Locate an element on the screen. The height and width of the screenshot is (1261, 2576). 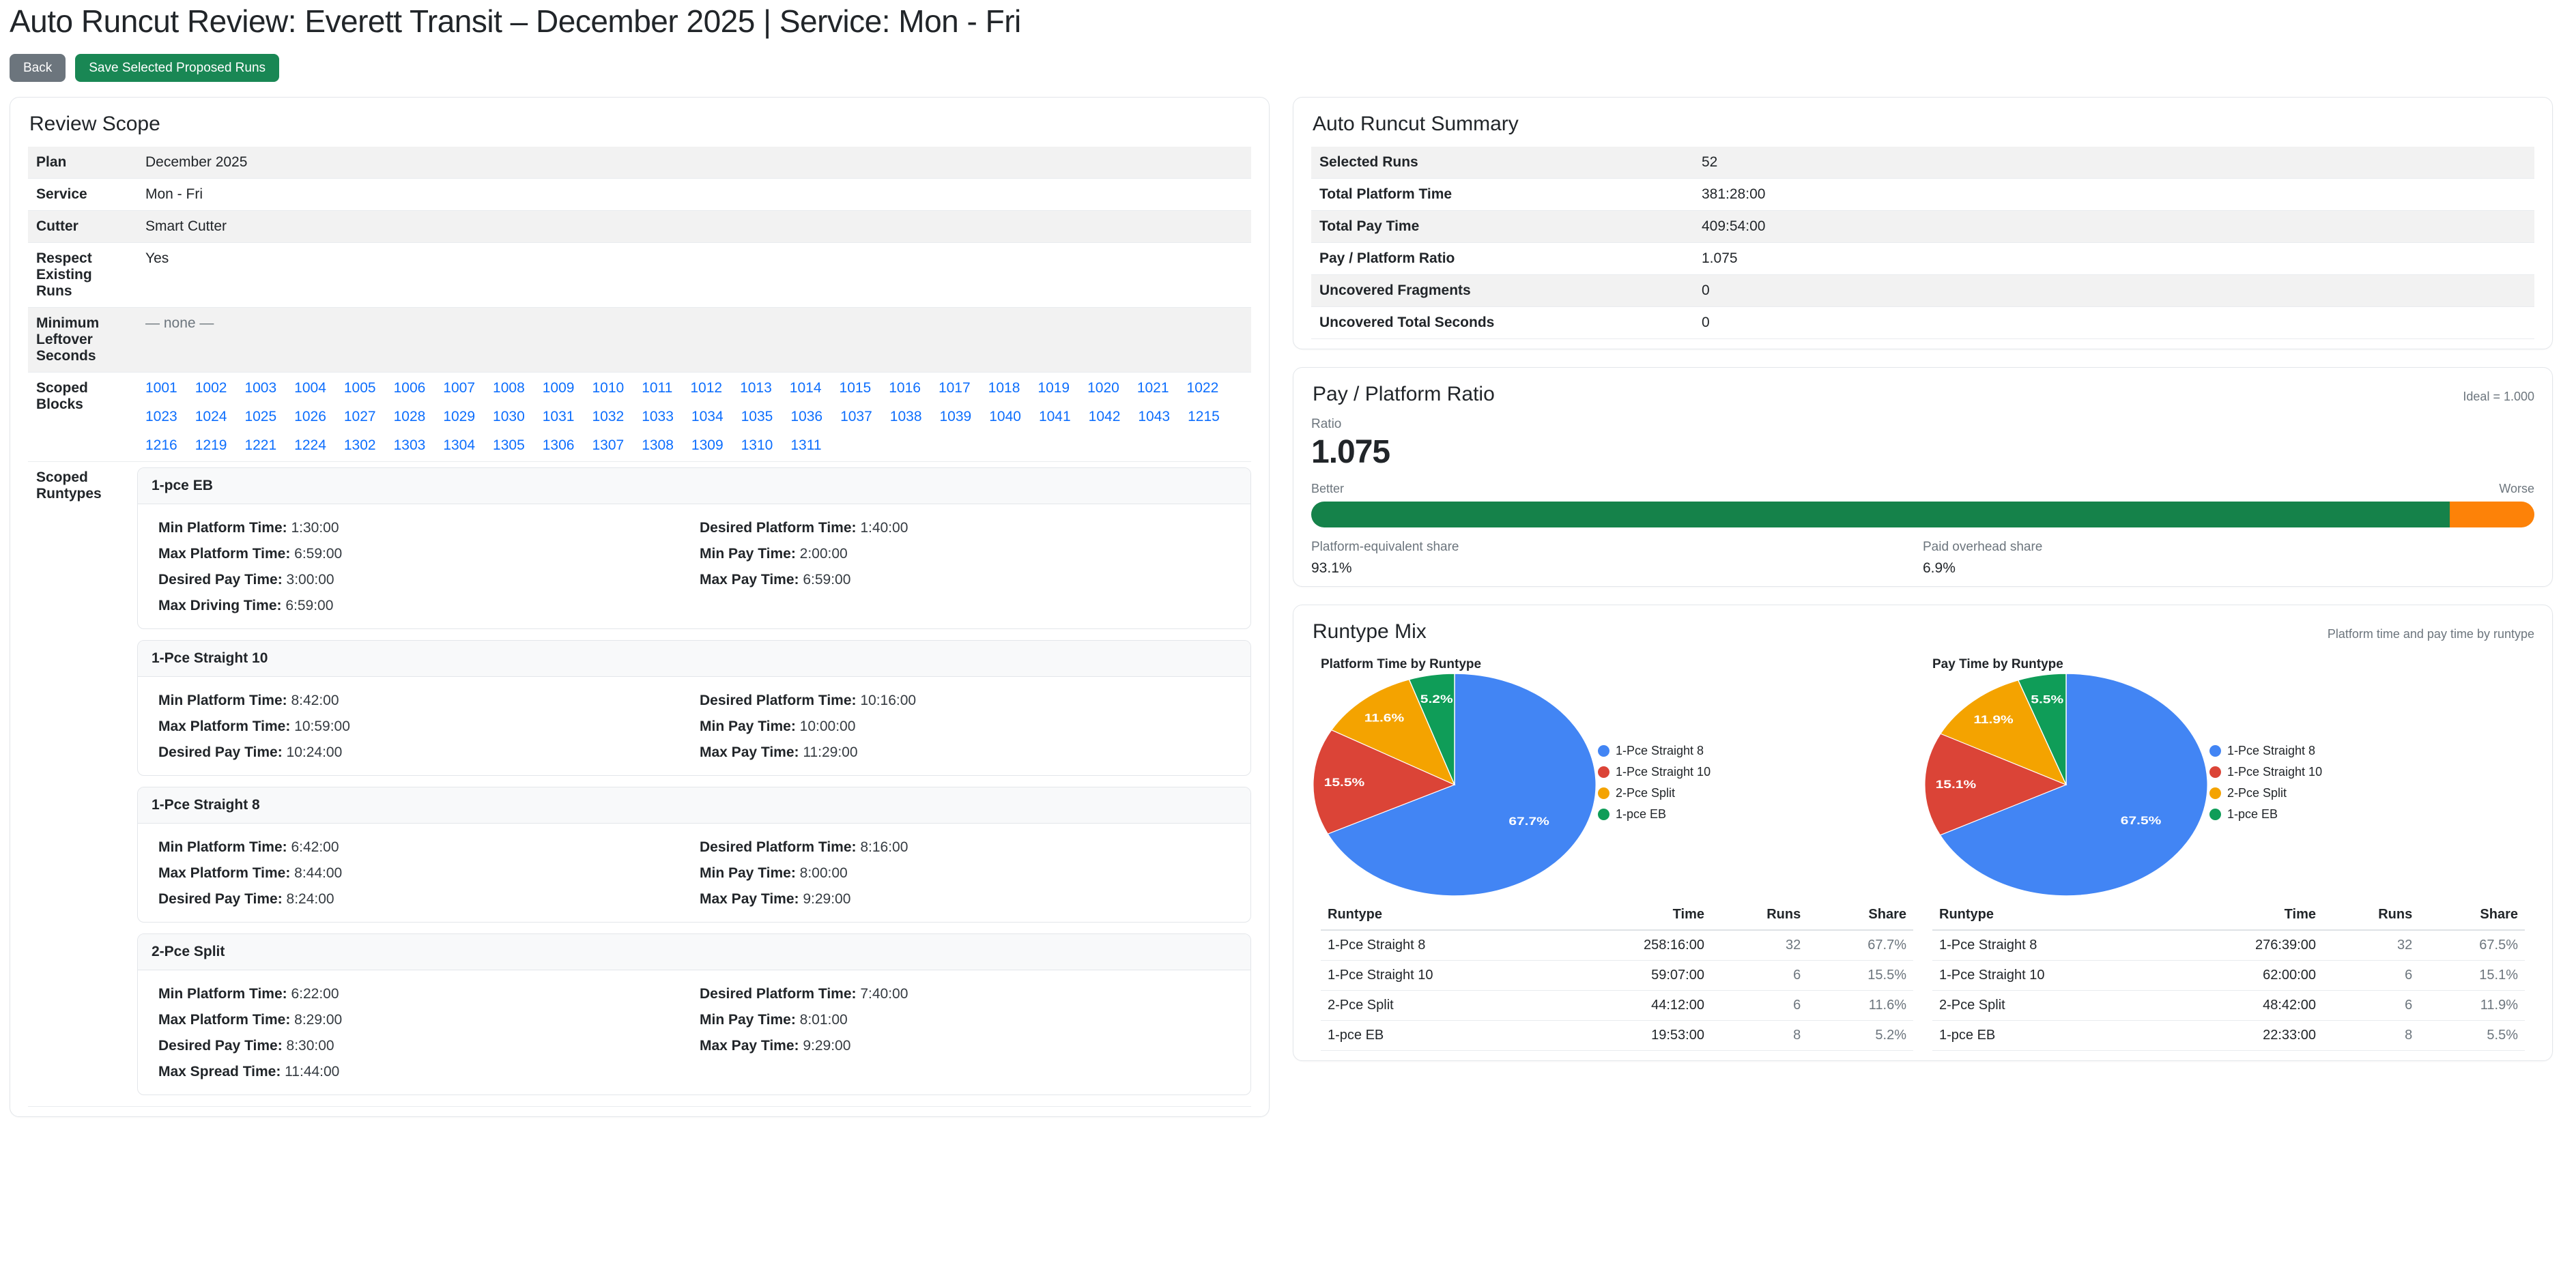
scoped-block-link: 1310 is located at coordinates (757, 445).